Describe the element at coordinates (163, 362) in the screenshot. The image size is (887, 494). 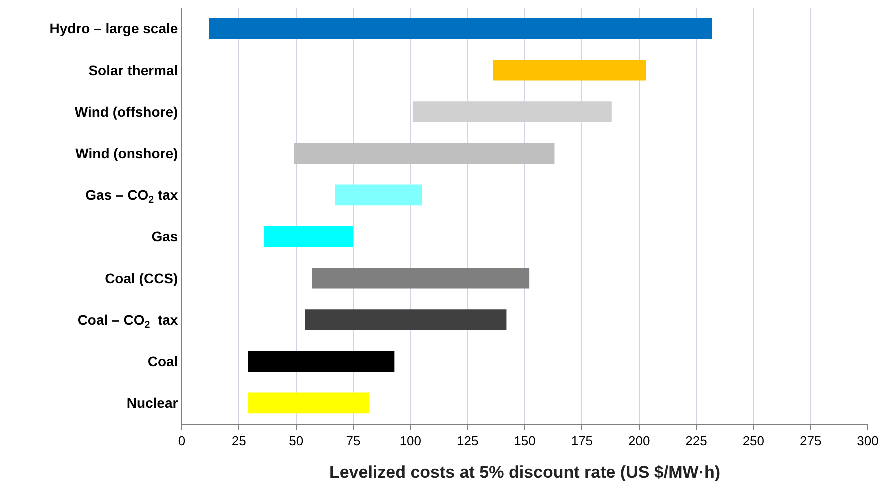
I see `y-tick-label: Coal` at that location.